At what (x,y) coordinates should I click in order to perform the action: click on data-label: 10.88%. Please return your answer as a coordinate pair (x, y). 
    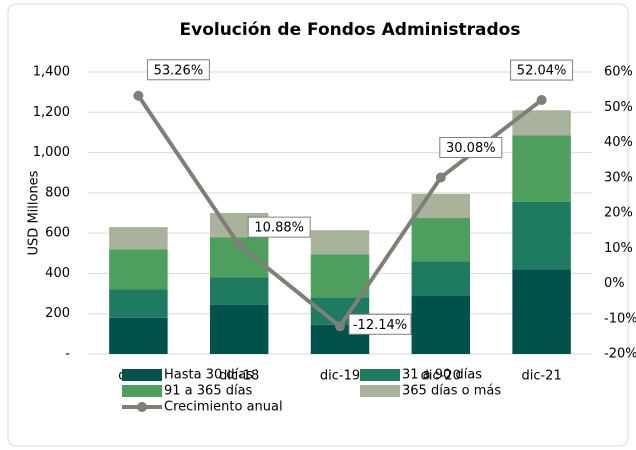
    Looking at the image, I should click on (279, 228).